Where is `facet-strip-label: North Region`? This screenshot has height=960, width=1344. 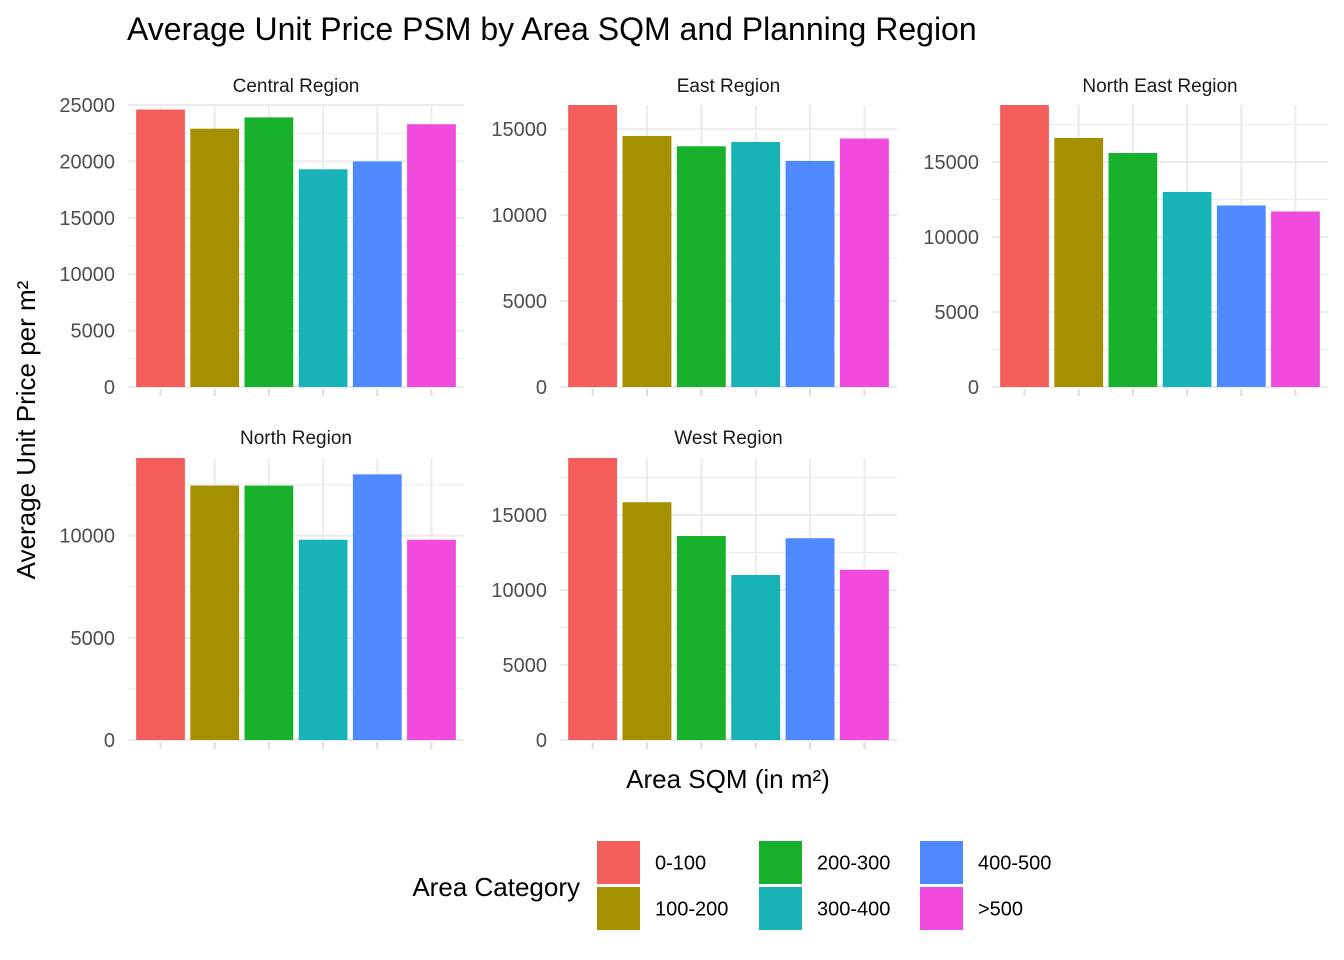
facet-strip-label: North Region is located at coordinates (296, 438).